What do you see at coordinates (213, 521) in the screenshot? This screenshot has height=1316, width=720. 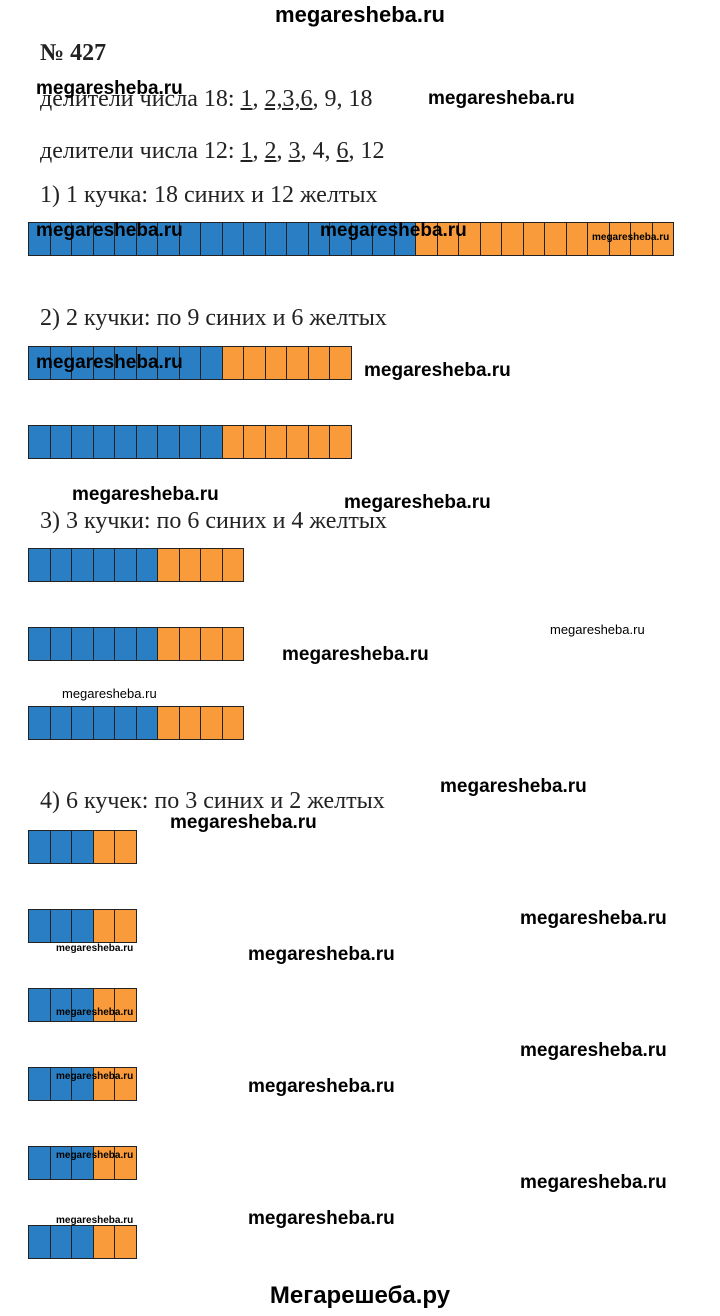 I see `section-3-heading: 3) 3 кучки: по 6 синих и 4 желтых` at bounding box center [213, 521].